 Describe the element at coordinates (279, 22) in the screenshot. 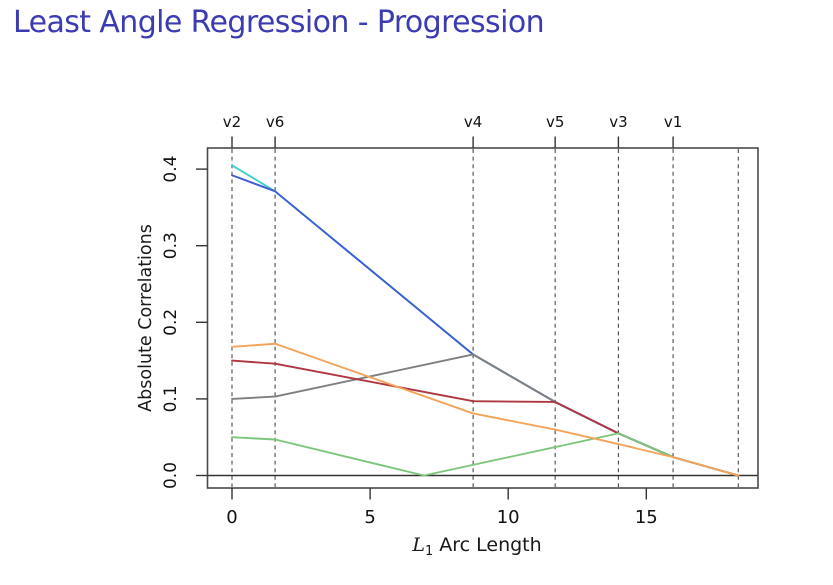

I see `slide-title: Least Angle Regression - Progression` at that location.